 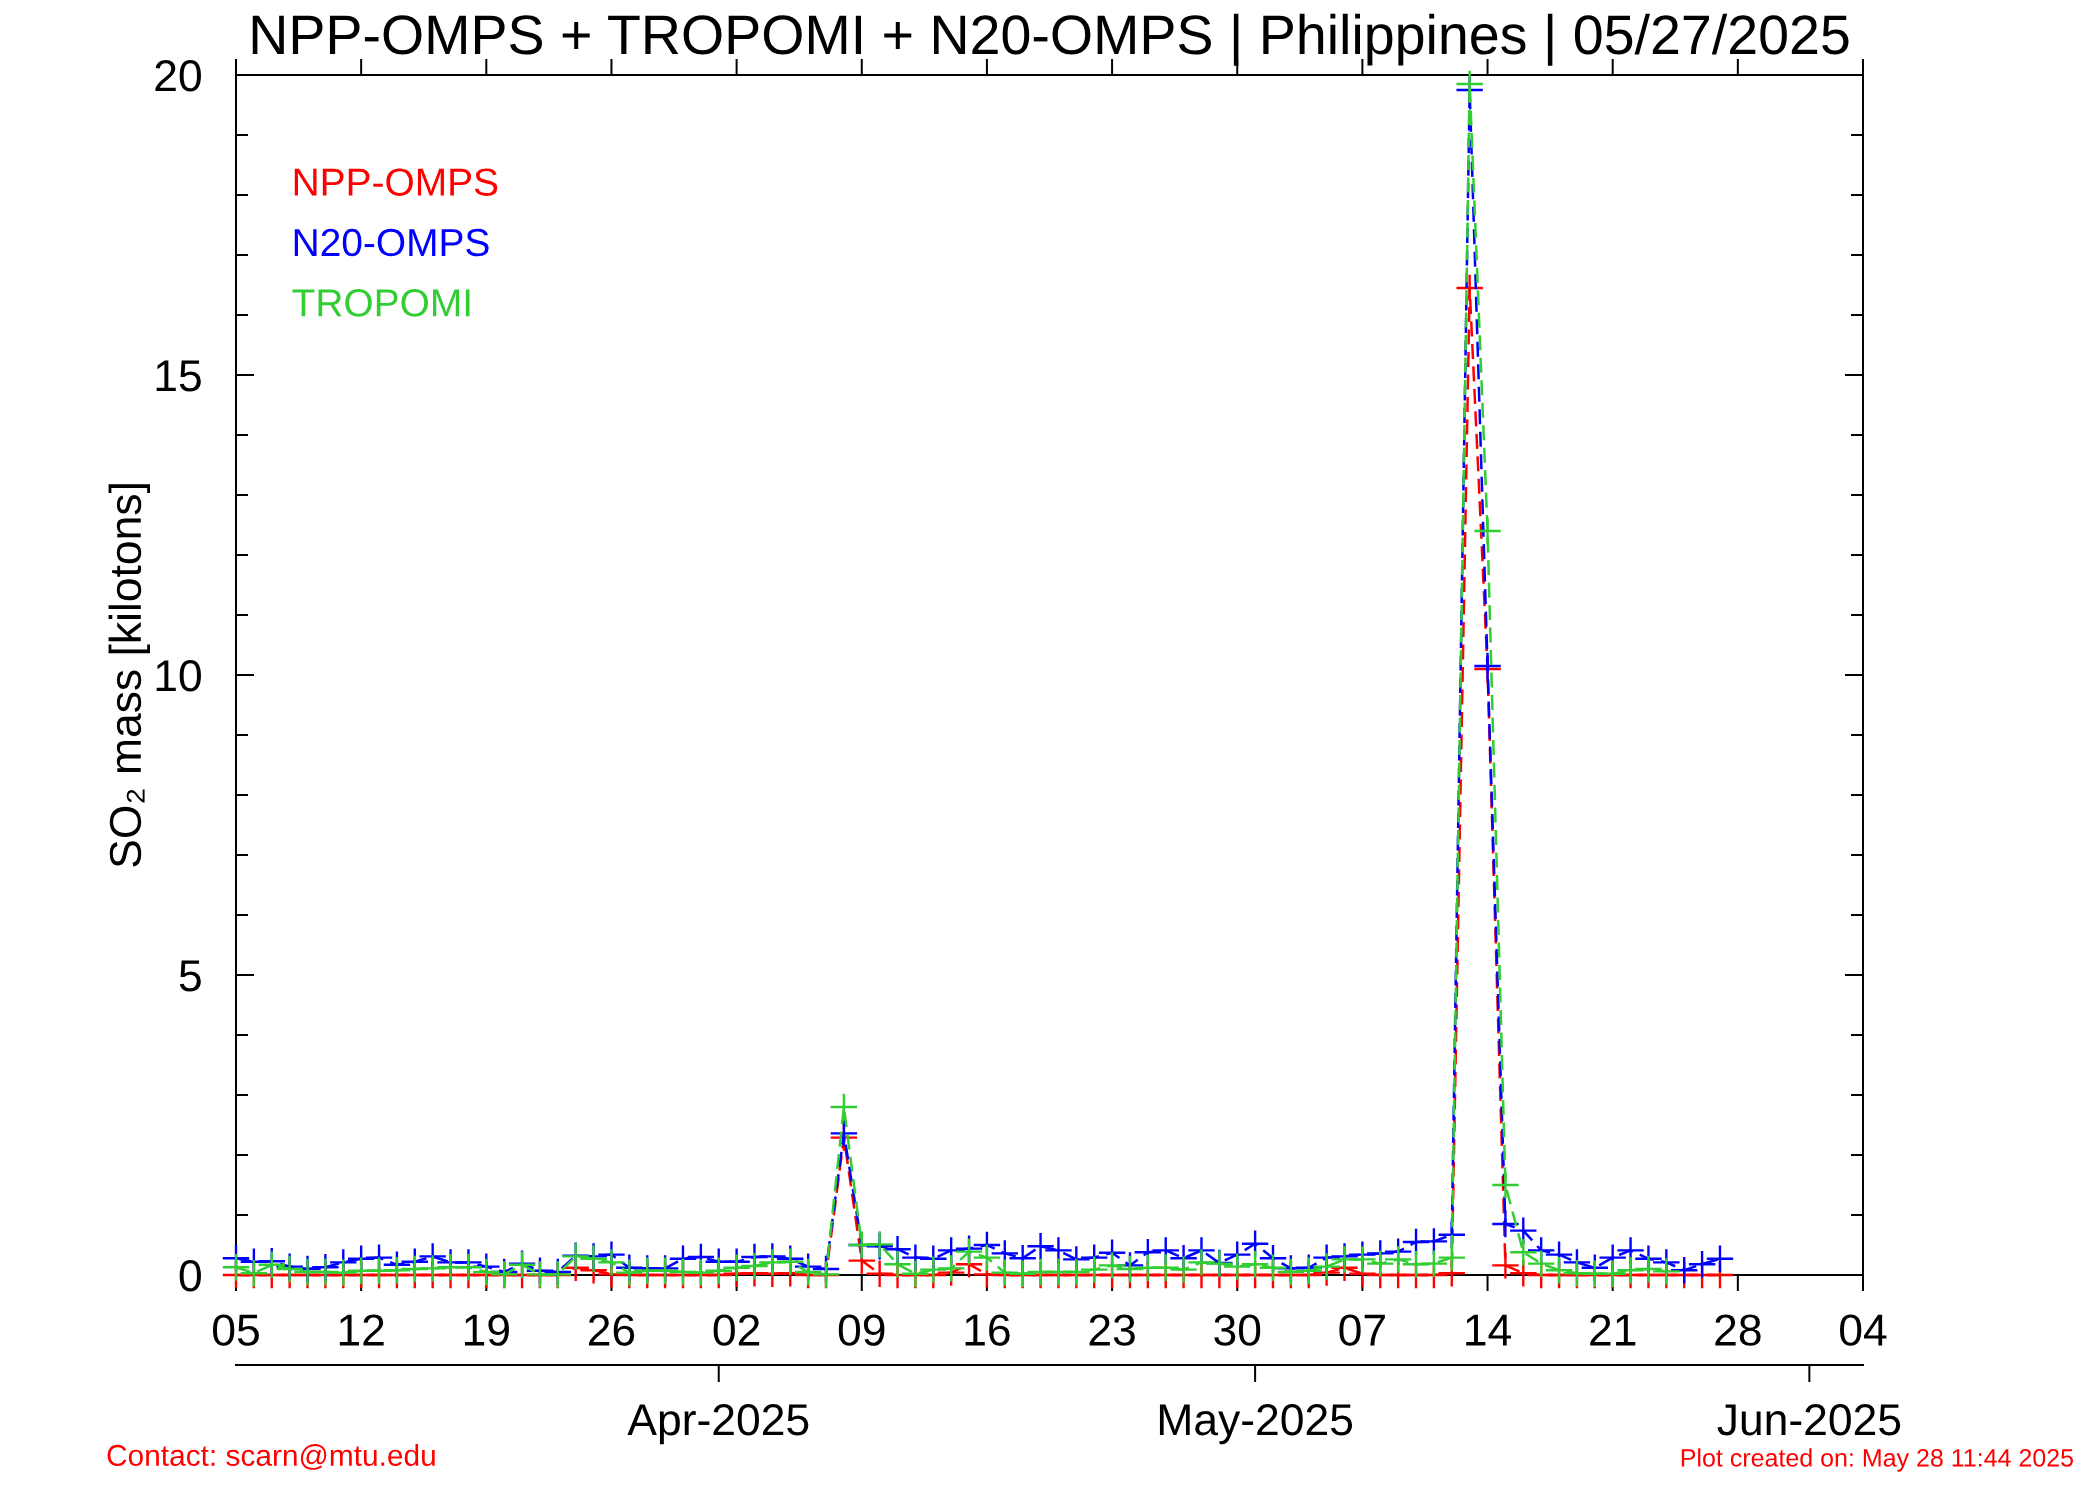 I want to click on x-tick-label: 14, so click(x=1488, y=1330).